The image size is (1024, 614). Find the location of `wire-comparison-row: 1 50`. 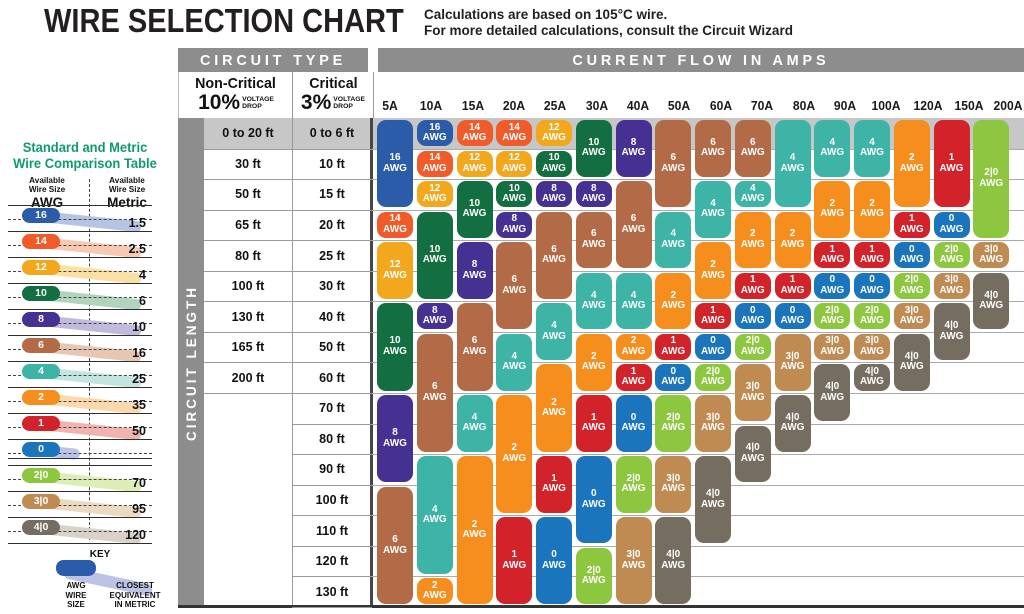

wire-comparison-row: 1 50 is located at coordinates (80, 427).